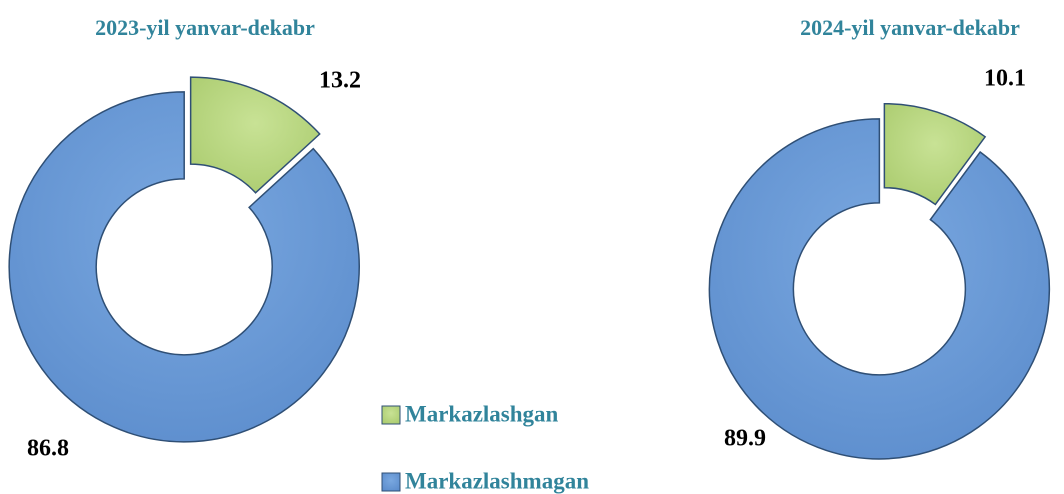 This screenshot has width=1064, height=494. I want to click on data-label: 86.8, so click(48, 449).